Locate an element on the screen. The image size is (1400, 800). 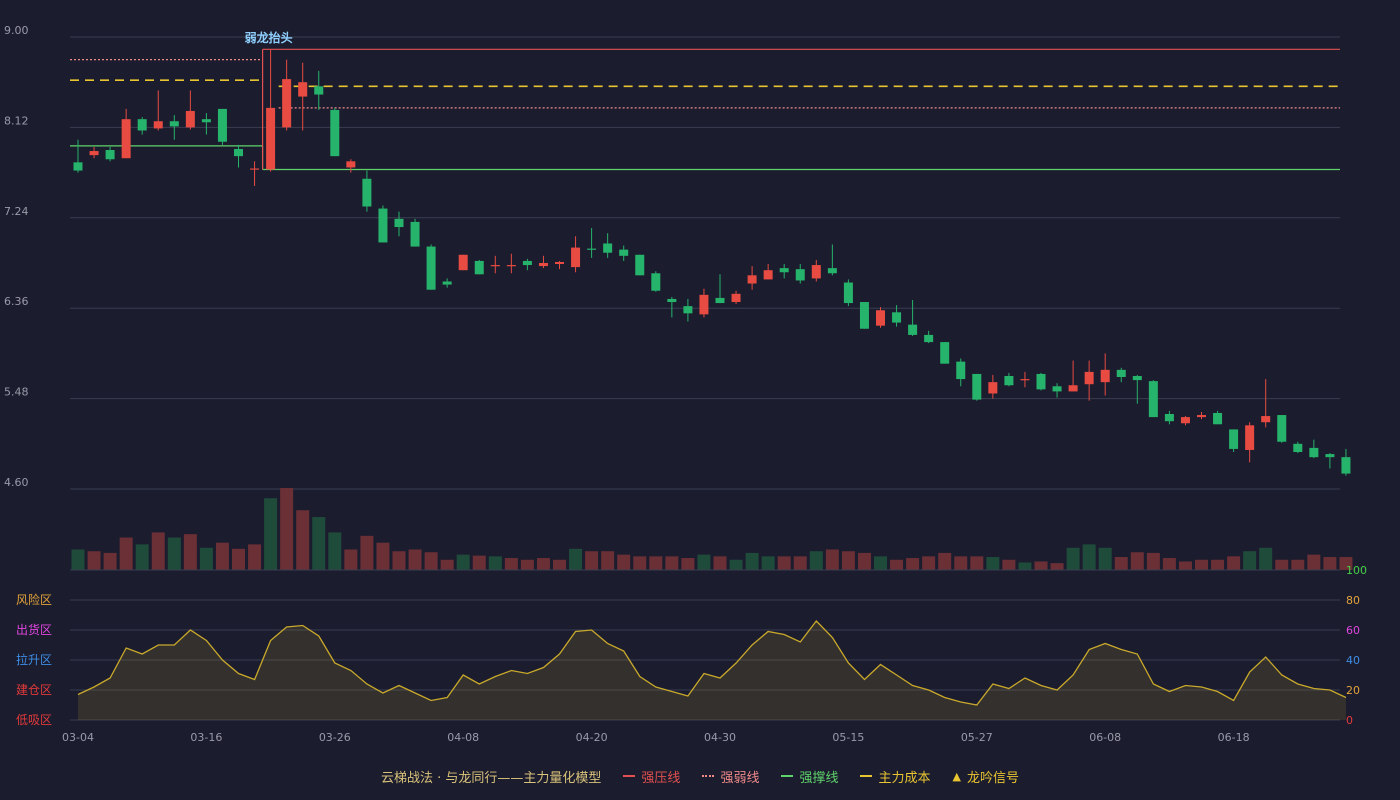
legend-item-resistance: 强压线 is located at coordinates (651, 776).